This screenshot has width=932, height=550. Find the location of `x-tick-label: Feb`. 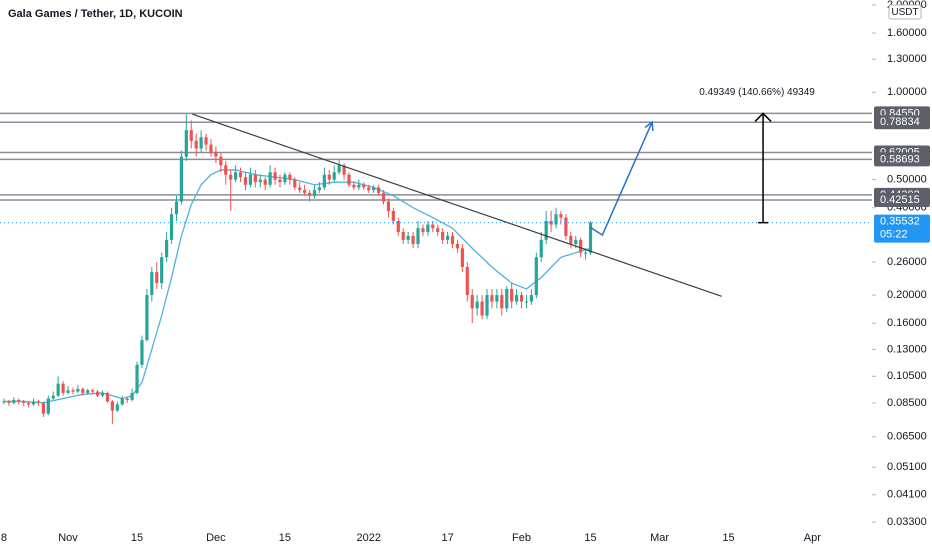

x-tick-label: Feb is located at coordinates (521, 538).